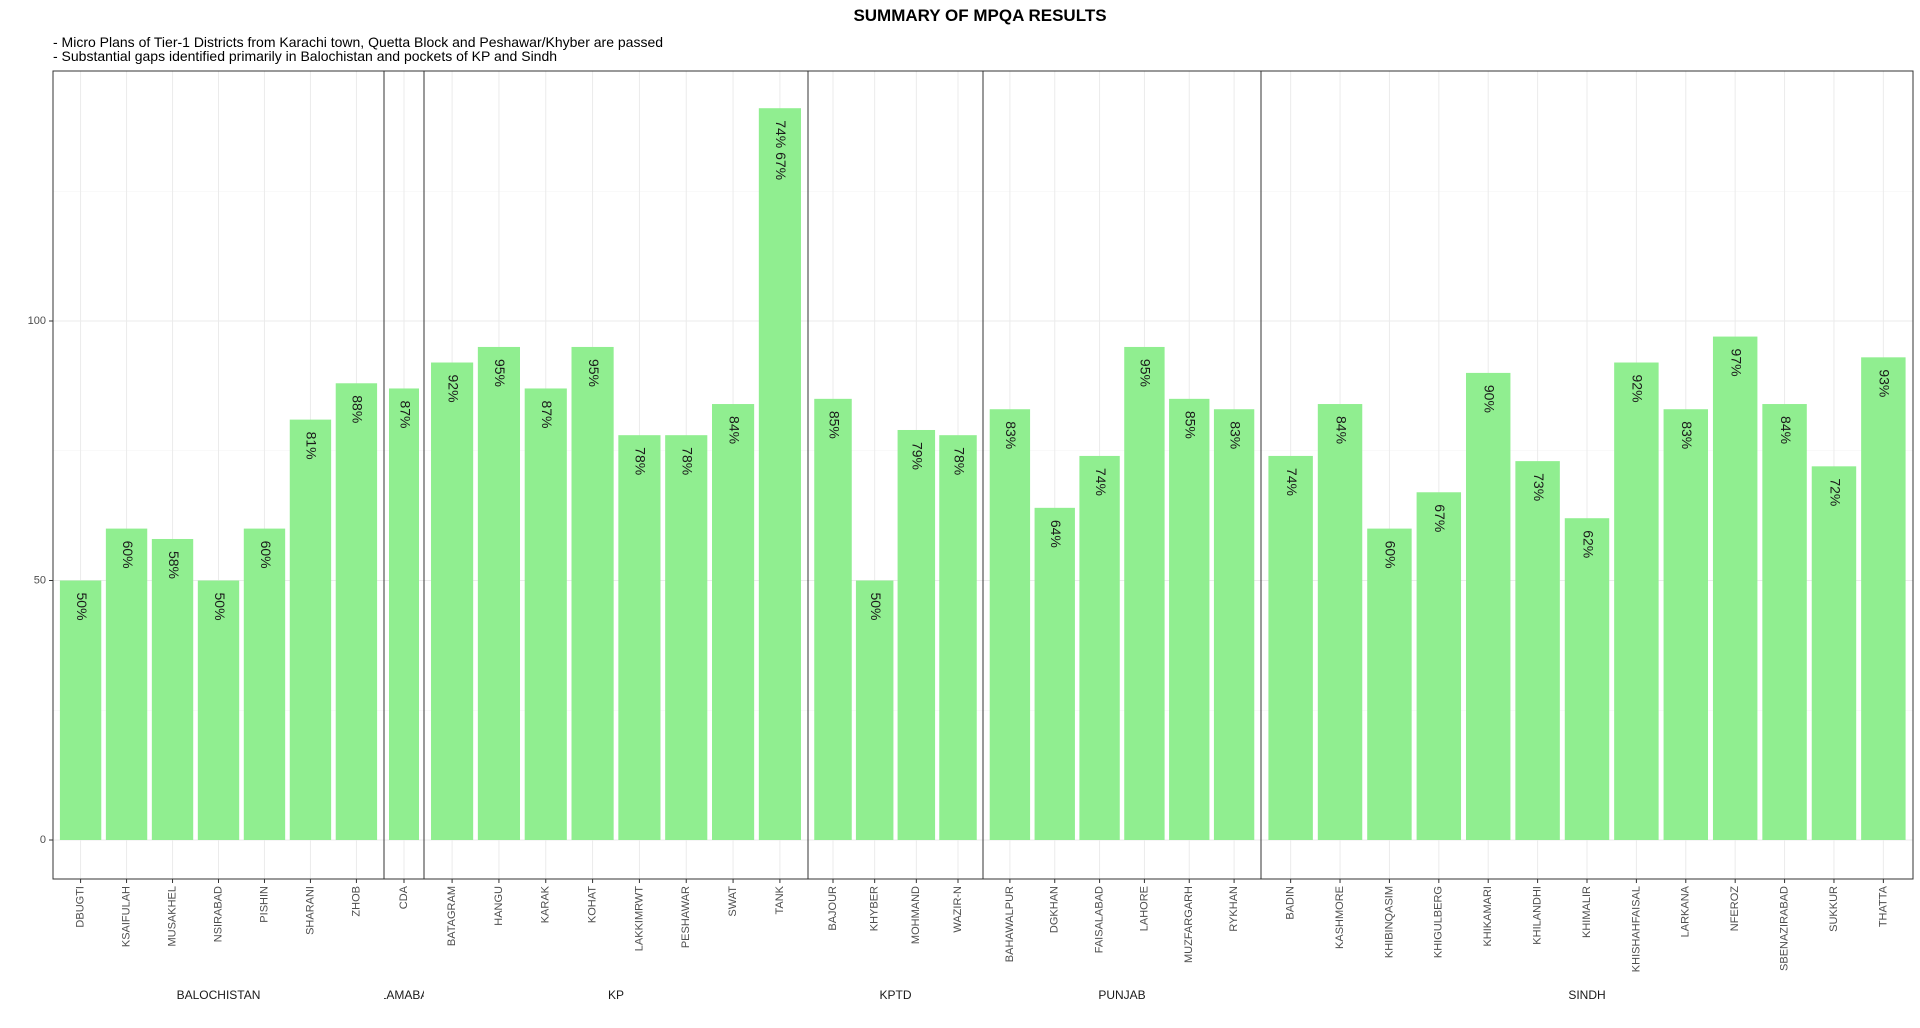  Describe the element at coordinates (218, 914) in the screenshot. I see `x-category-label: NSIRABAD` at that location.